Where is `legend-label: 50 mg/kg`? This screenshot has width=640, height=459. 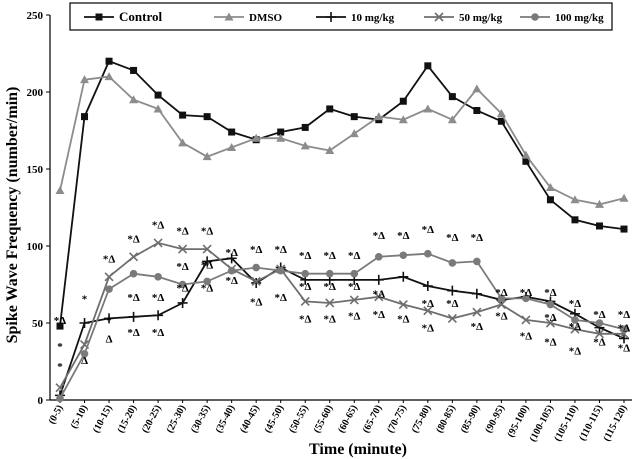
legend-label: 50 mg/kg is located at coordinates (481, 18).